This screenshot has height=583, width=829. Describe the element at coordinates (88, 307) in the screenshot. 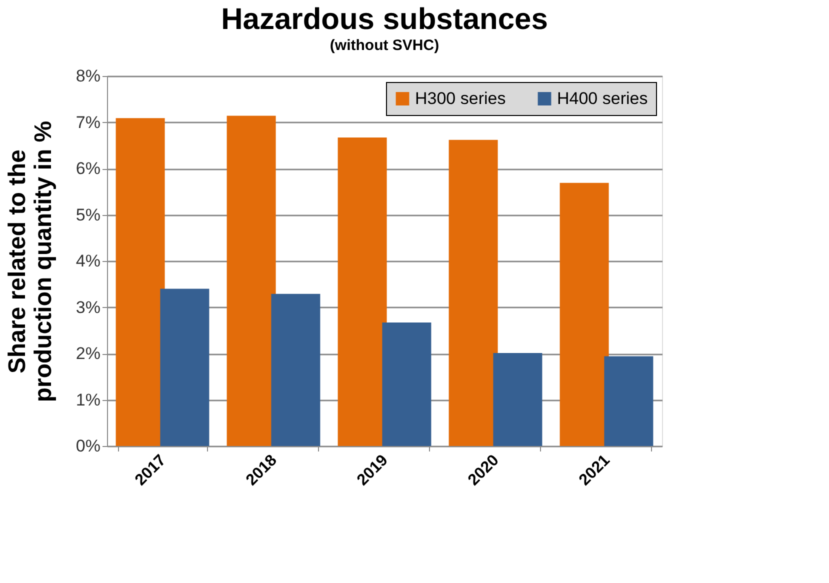

I see `y-tick-label: 3%` at that location.